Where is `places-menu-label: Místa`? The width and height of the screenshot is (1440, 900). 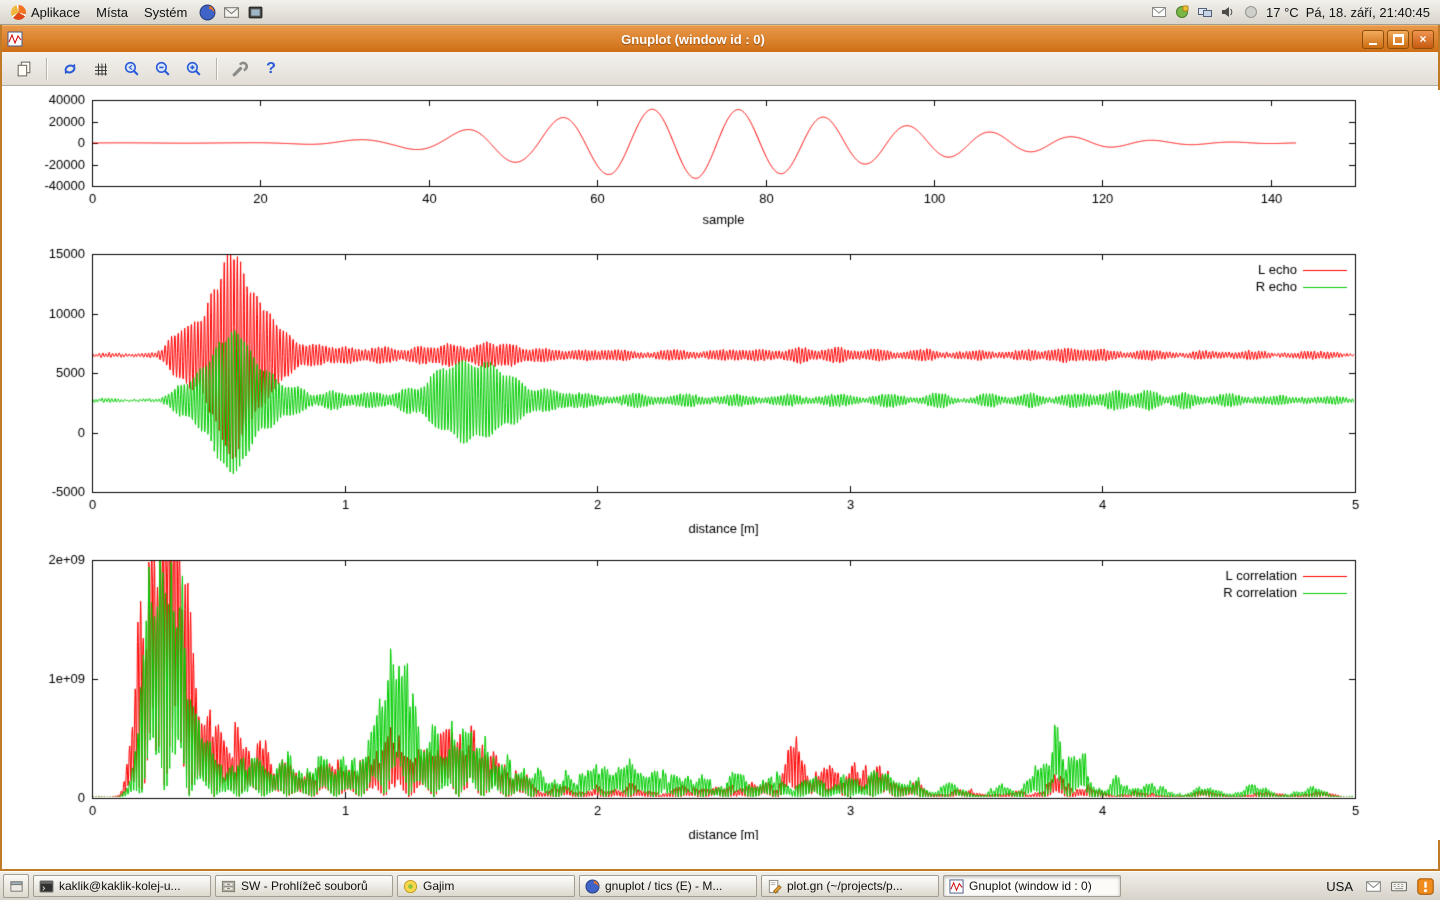
places-menu-label: Místa is located at coordinates (112, 12).